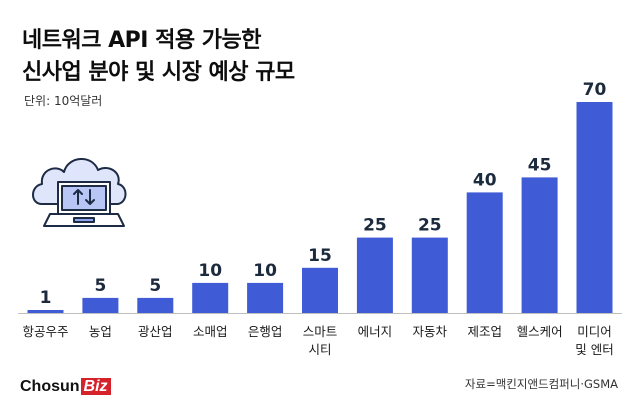 This screenshot has height=410, width=640. Describe the element at coordinates (141, 40) in the screenshot. I see `chart-title-line-1: 네트워크 API 적용 가능한` at that location.